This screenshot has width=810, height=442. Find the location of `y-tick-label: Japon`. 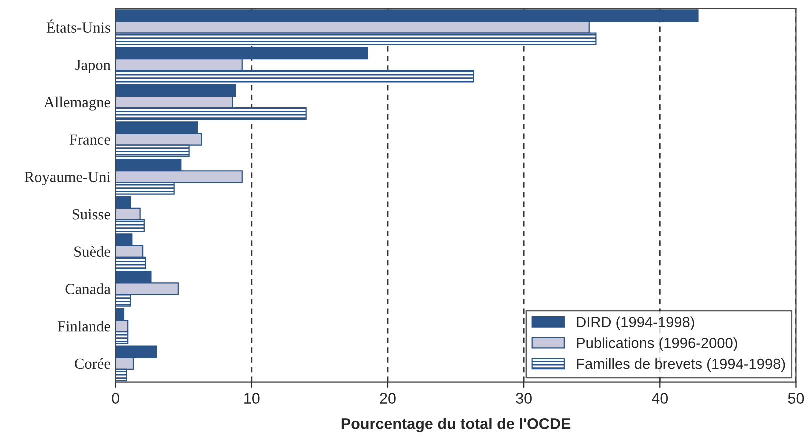

y-tick-label: Japon is located at coordinates (93, 67).